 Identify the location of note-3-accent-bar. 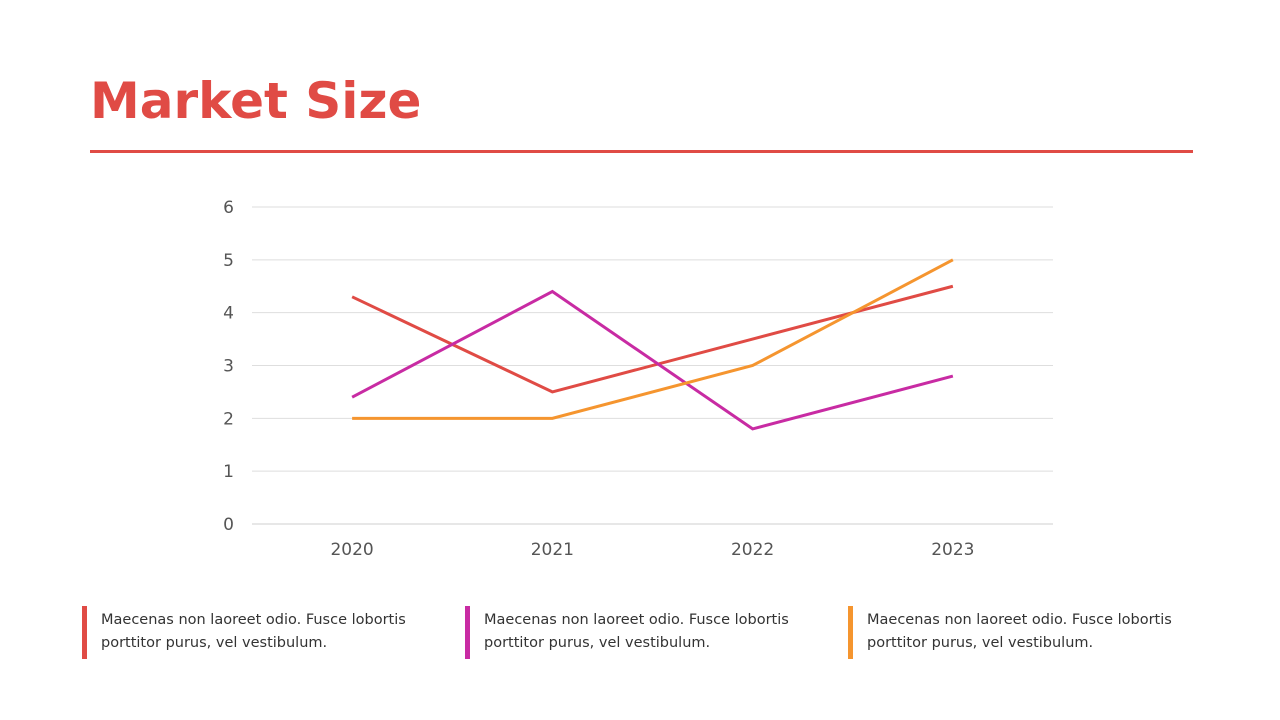
(850, 632).